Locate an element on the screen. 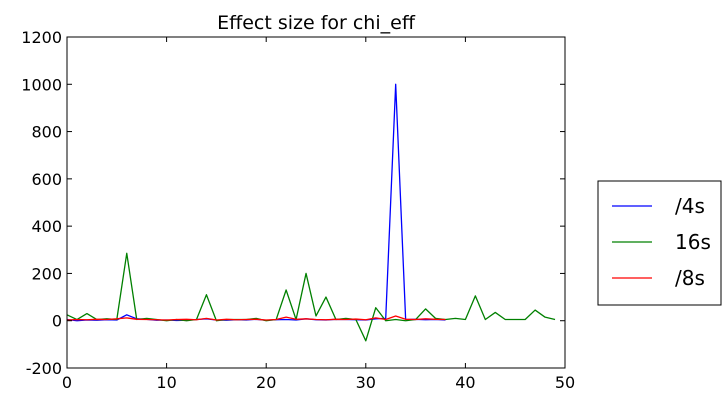  y-tick-label: 600 is located at coordinates (46, 179).